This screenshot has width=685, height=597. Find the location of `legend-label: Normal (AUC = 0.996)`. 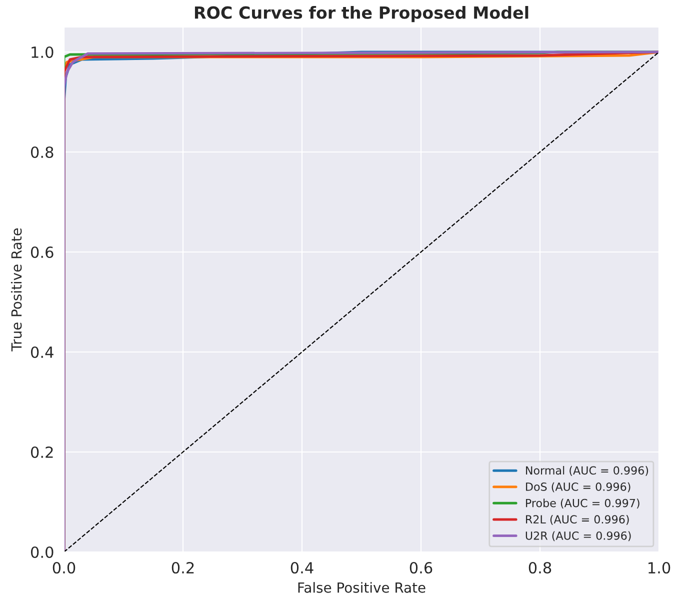

legend-label: Normal (AUC = 0.996) is located at coordinates (587, 471).